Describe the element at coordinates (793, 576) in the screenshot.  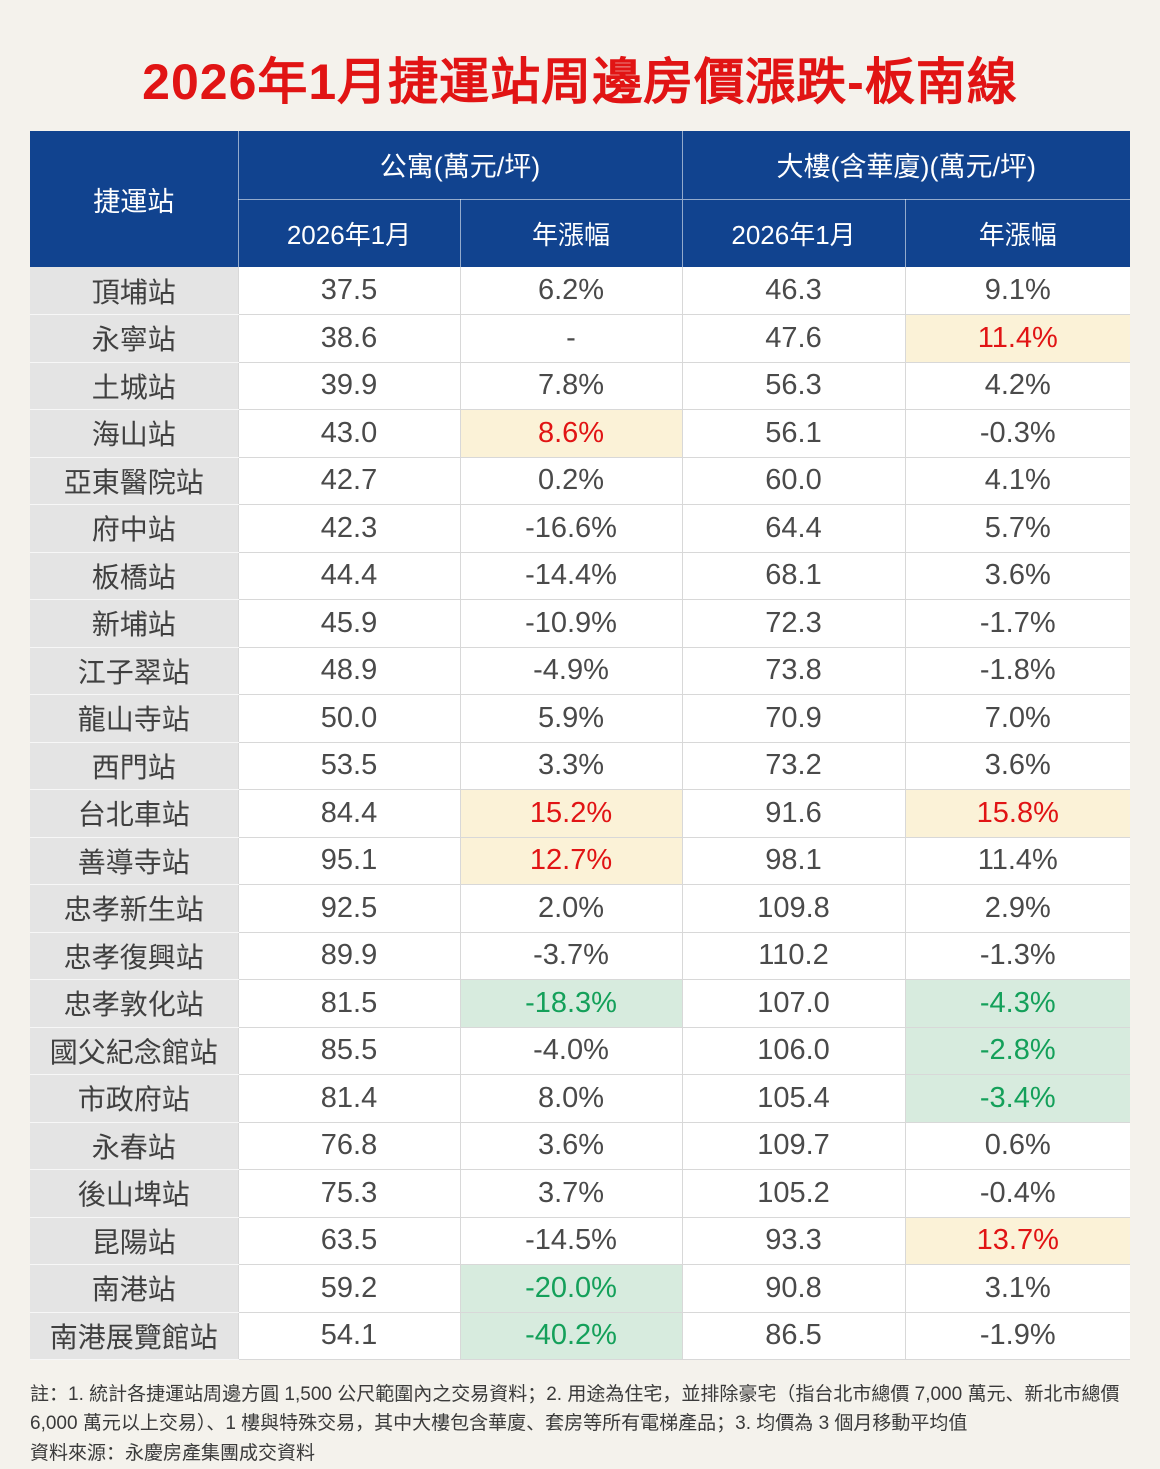
I see `bldg-price-cell: 68.1` at that location.